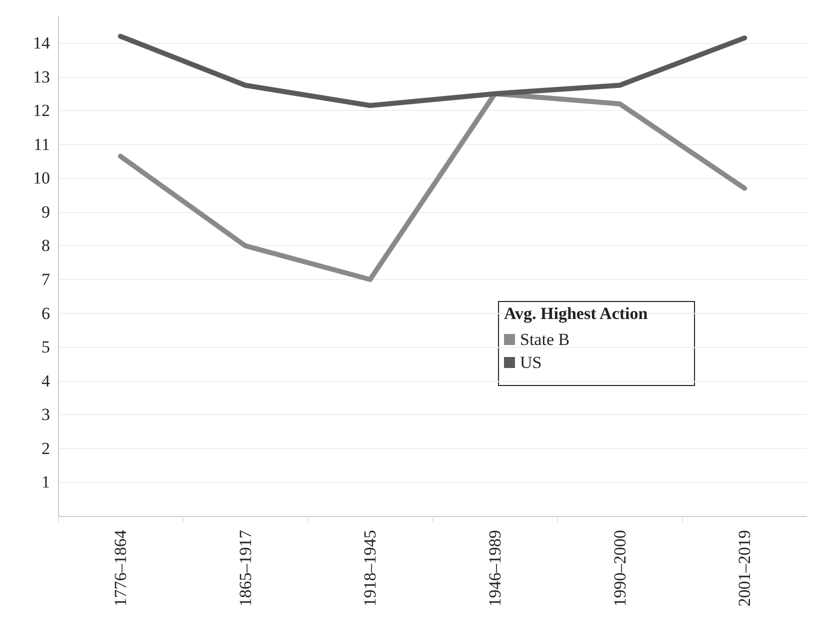  What do you see at coordinates (545, 339) in the screenshot?
I see `legend-label: State B` at bounding box center [545, 339].